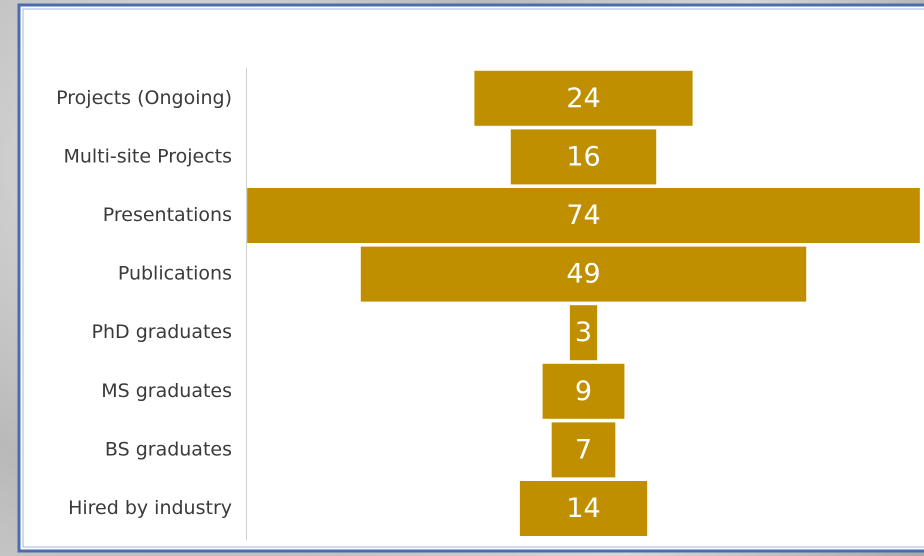 Image resolution: width=924 pixels, height=556 pixels. I want to click on category-label: Multi-site Projects, so click(147, 156).